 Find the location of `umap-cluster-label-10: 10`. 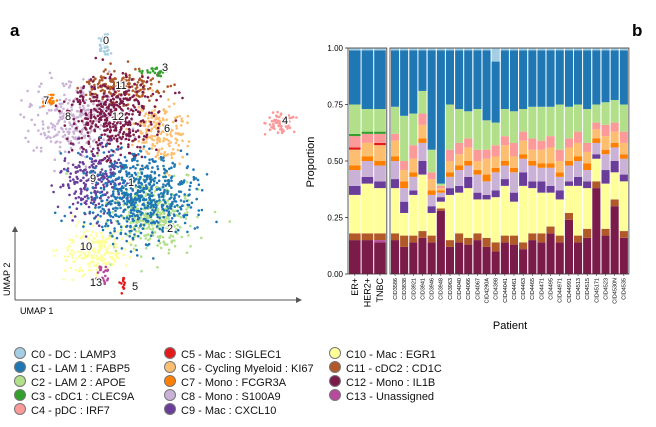

umap-cluster-label-10: 10 is located at coordinates (86, 247).